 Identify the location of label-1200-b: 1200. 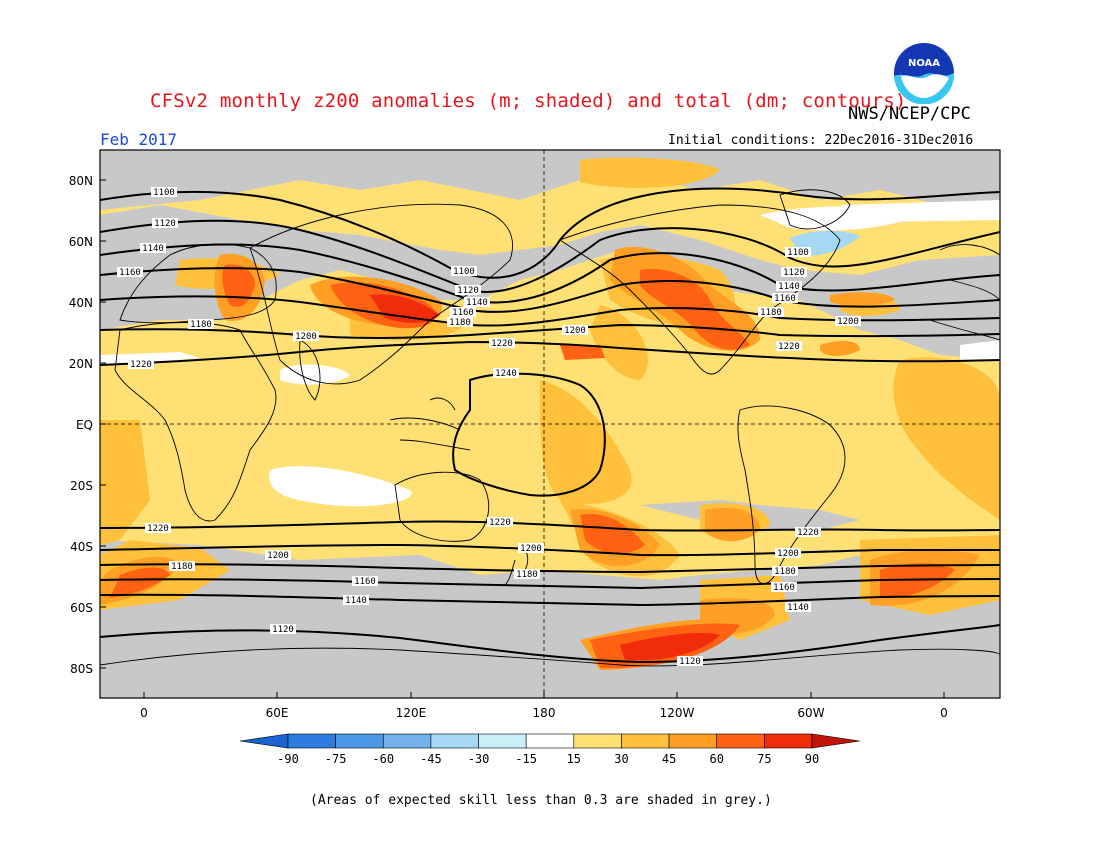
(575, 331).